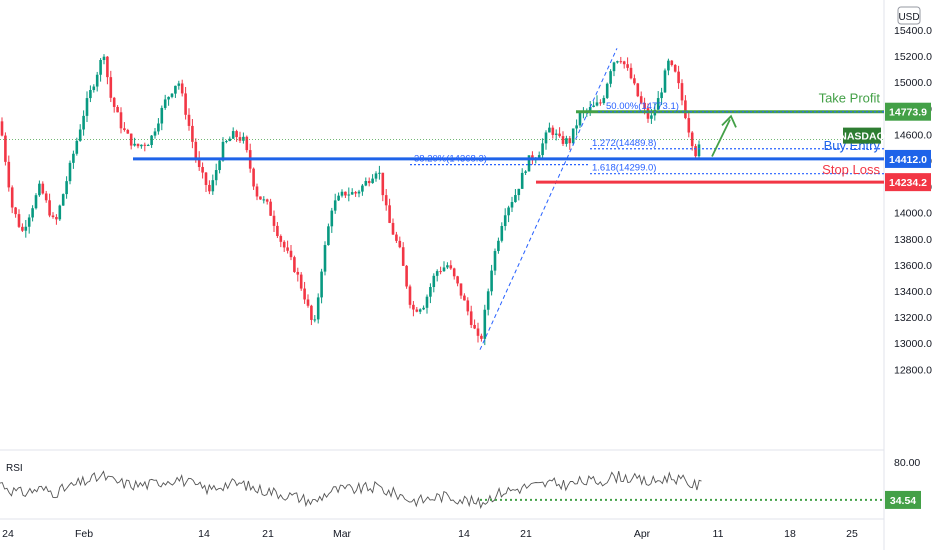 The height and width of the screenshot is (550, 932). Describe the element at coordinates (548, 199) in the screenshot. I see `fib-trend-line` at that location.